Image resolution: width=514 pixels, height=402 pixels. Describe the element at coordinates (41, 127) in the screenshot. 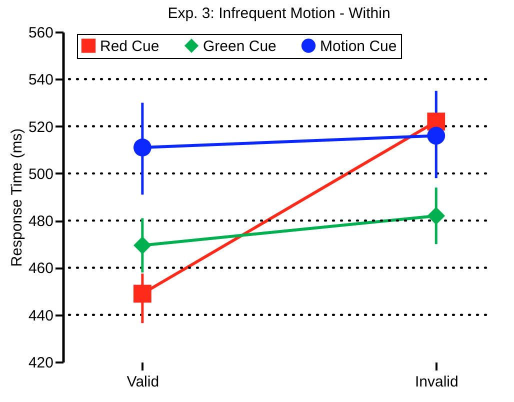

I see `y-tick-label: 520` at that location.